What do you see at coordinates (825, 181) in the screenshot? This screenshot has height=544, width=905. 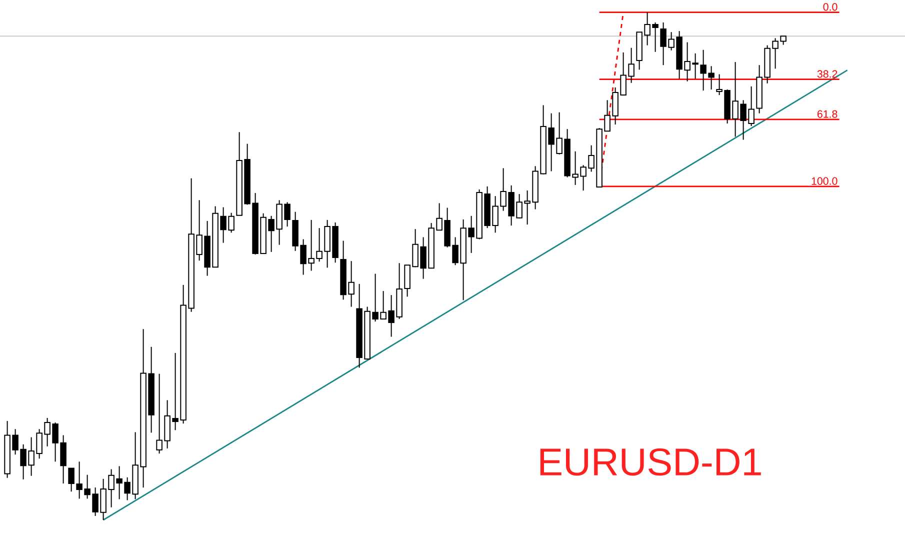 I see `series-label: 100.0` at bounding box center [825, 181].